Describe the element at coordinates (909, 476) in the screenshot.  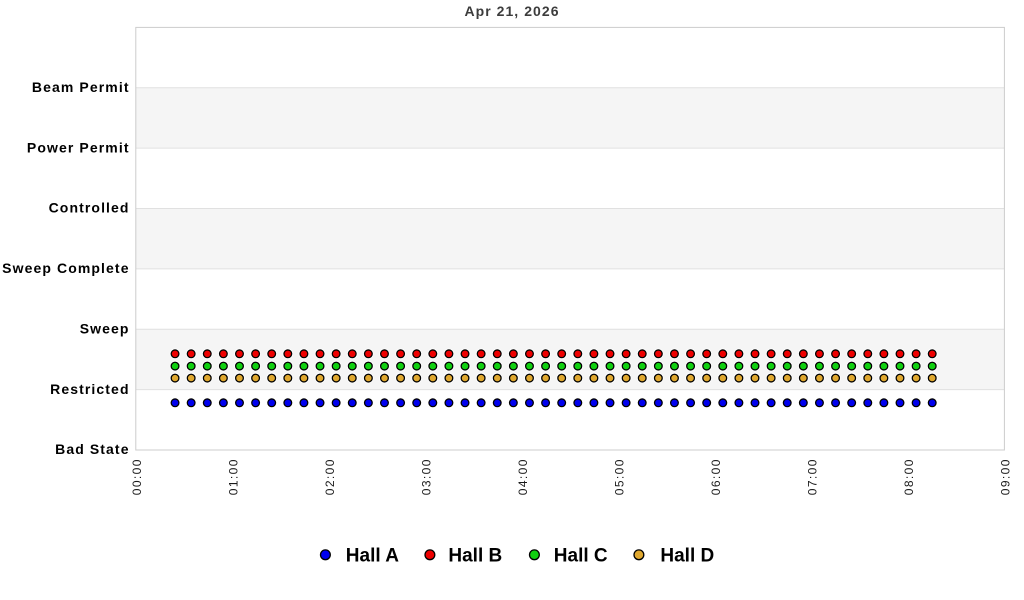
I see `svg-text: 08:00` at that location.